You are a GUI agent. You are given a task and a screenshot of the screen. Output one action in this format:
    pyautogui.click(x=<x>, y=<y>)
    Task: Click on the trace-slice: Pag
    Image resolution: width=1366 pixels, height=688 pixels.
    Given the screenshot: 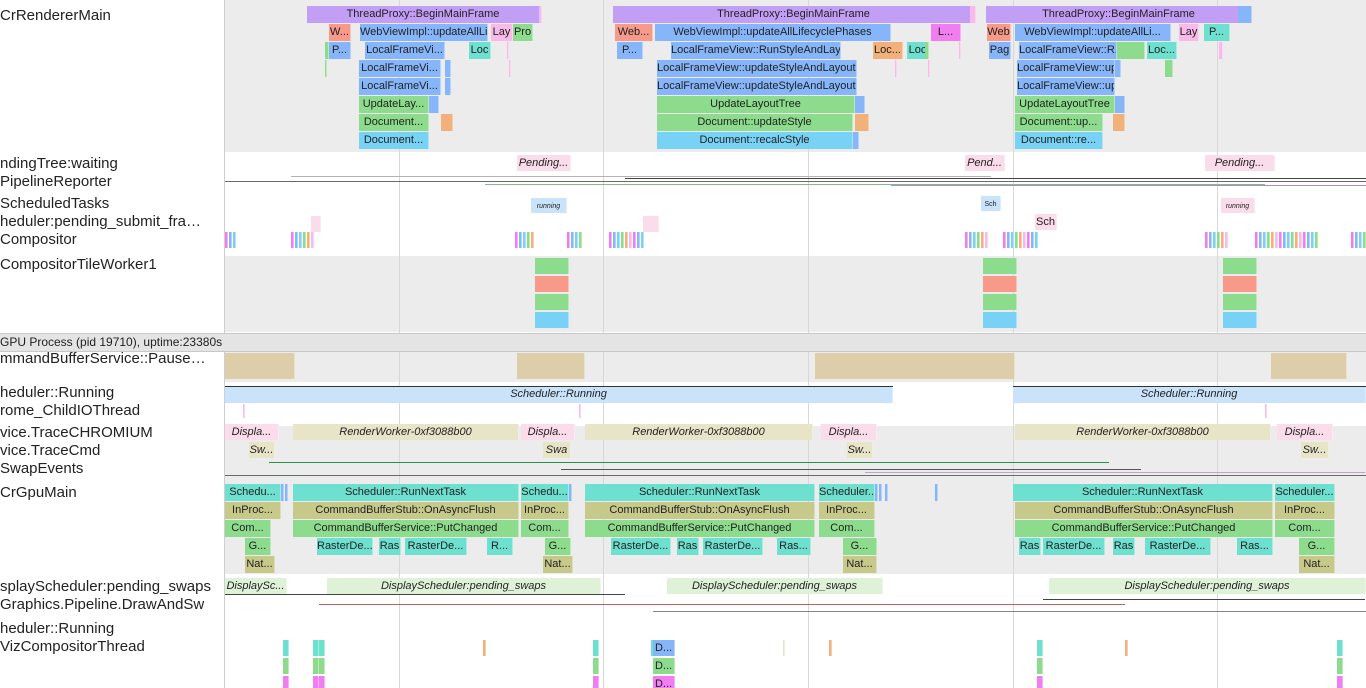 What is the action you would take?
    pyautogui.click(x=1000, y=50)
    